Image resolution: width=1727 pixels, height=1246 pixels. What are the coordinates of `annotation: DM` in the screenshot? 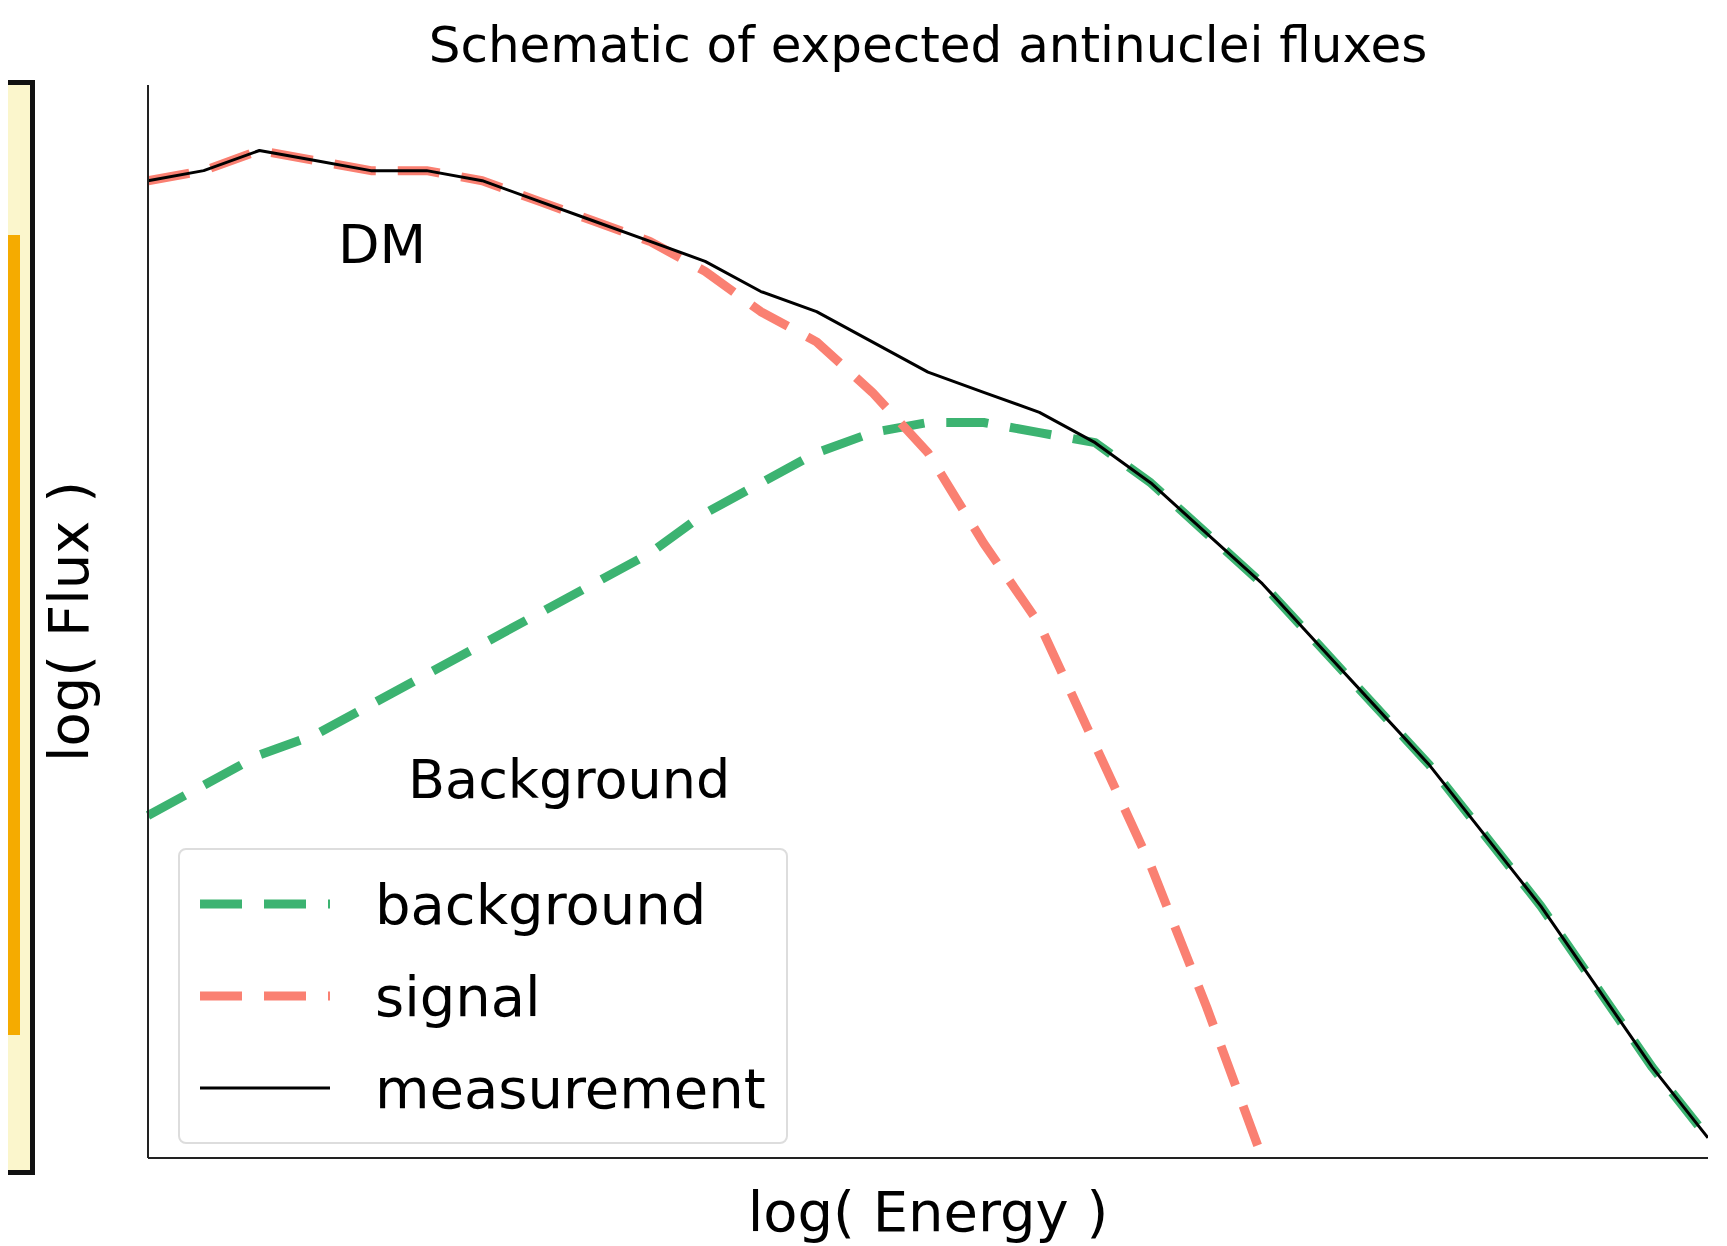 It's located at (382, 244).